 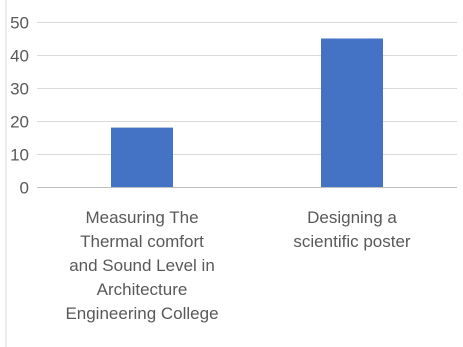 I want to click on x-category-label-line: Thermal comfort, so click(x=142, y=241).